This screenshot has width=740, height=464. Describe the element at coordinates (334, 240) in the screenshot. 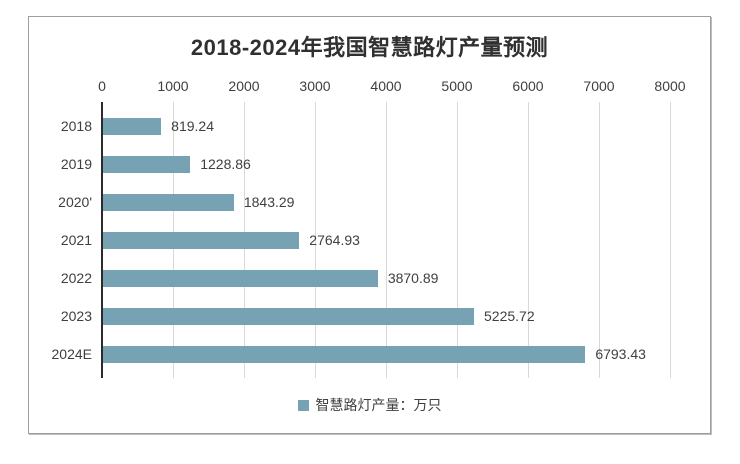

I see `value-label: 2764.93` at that location.